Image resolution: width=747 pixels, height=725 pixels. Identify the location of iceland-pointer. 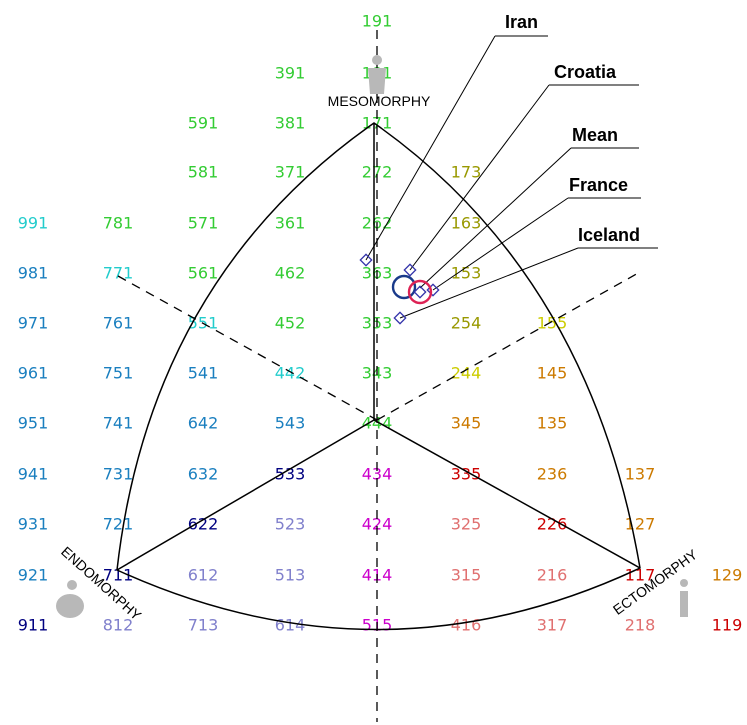
(489, 283).